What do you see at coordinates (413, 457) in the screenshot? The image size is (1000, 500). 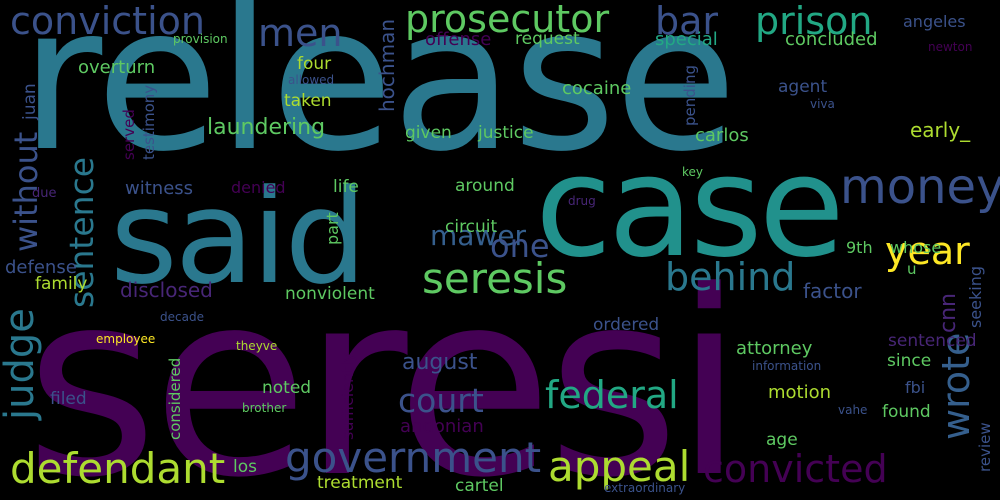 I see `word-government: government` at bounding box center [413, 457].